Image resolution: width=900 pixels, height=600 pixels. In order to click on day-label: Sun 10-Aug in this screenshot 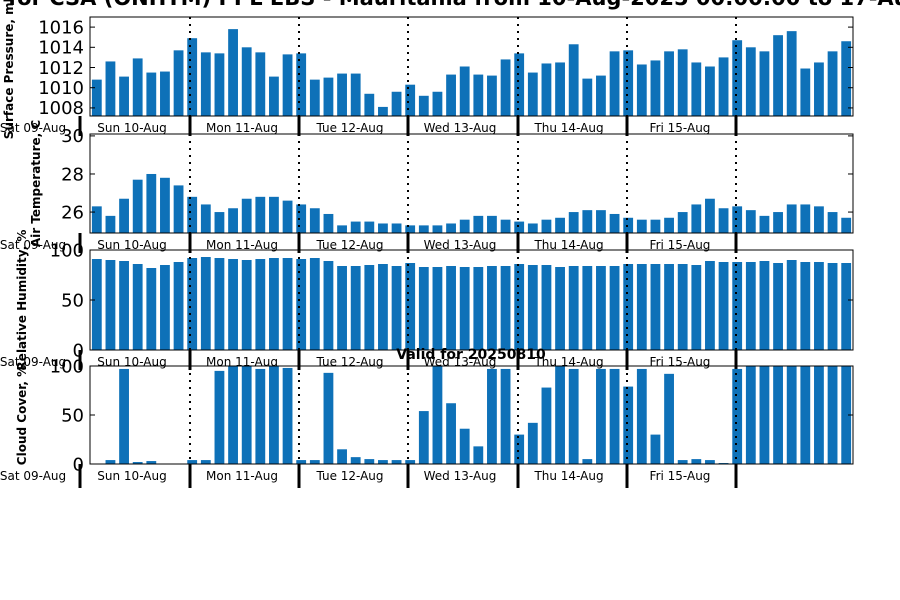, I will do `click(131, 128)`.